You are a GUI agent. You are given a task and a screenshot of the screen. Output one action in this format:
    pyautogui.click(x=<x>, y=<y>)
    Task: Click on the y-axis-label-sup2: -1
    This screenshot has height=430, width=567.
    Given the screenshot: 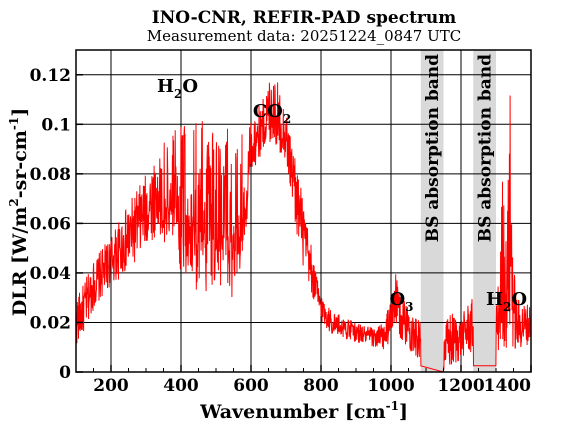 What is the action you would take?
    pyautogui.click(x=14, y=123)
    